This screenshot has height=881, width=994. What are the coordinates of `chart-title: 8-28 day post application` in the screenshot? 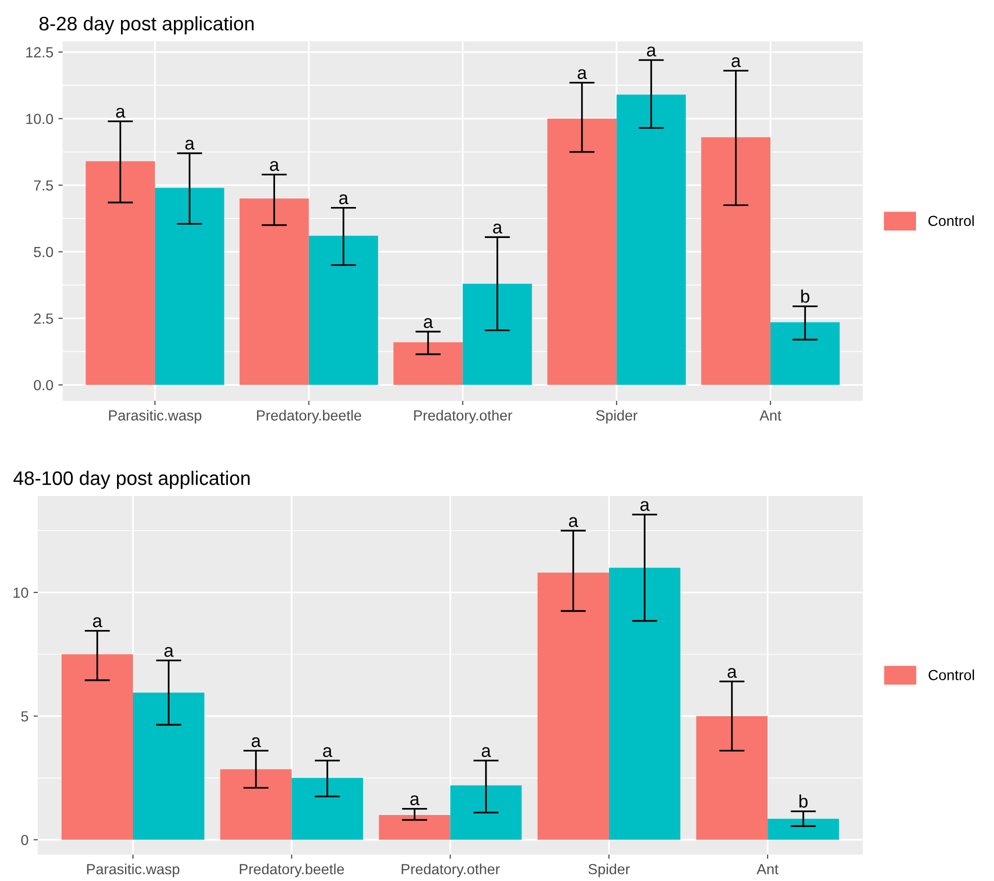 It's located at (146, 25).